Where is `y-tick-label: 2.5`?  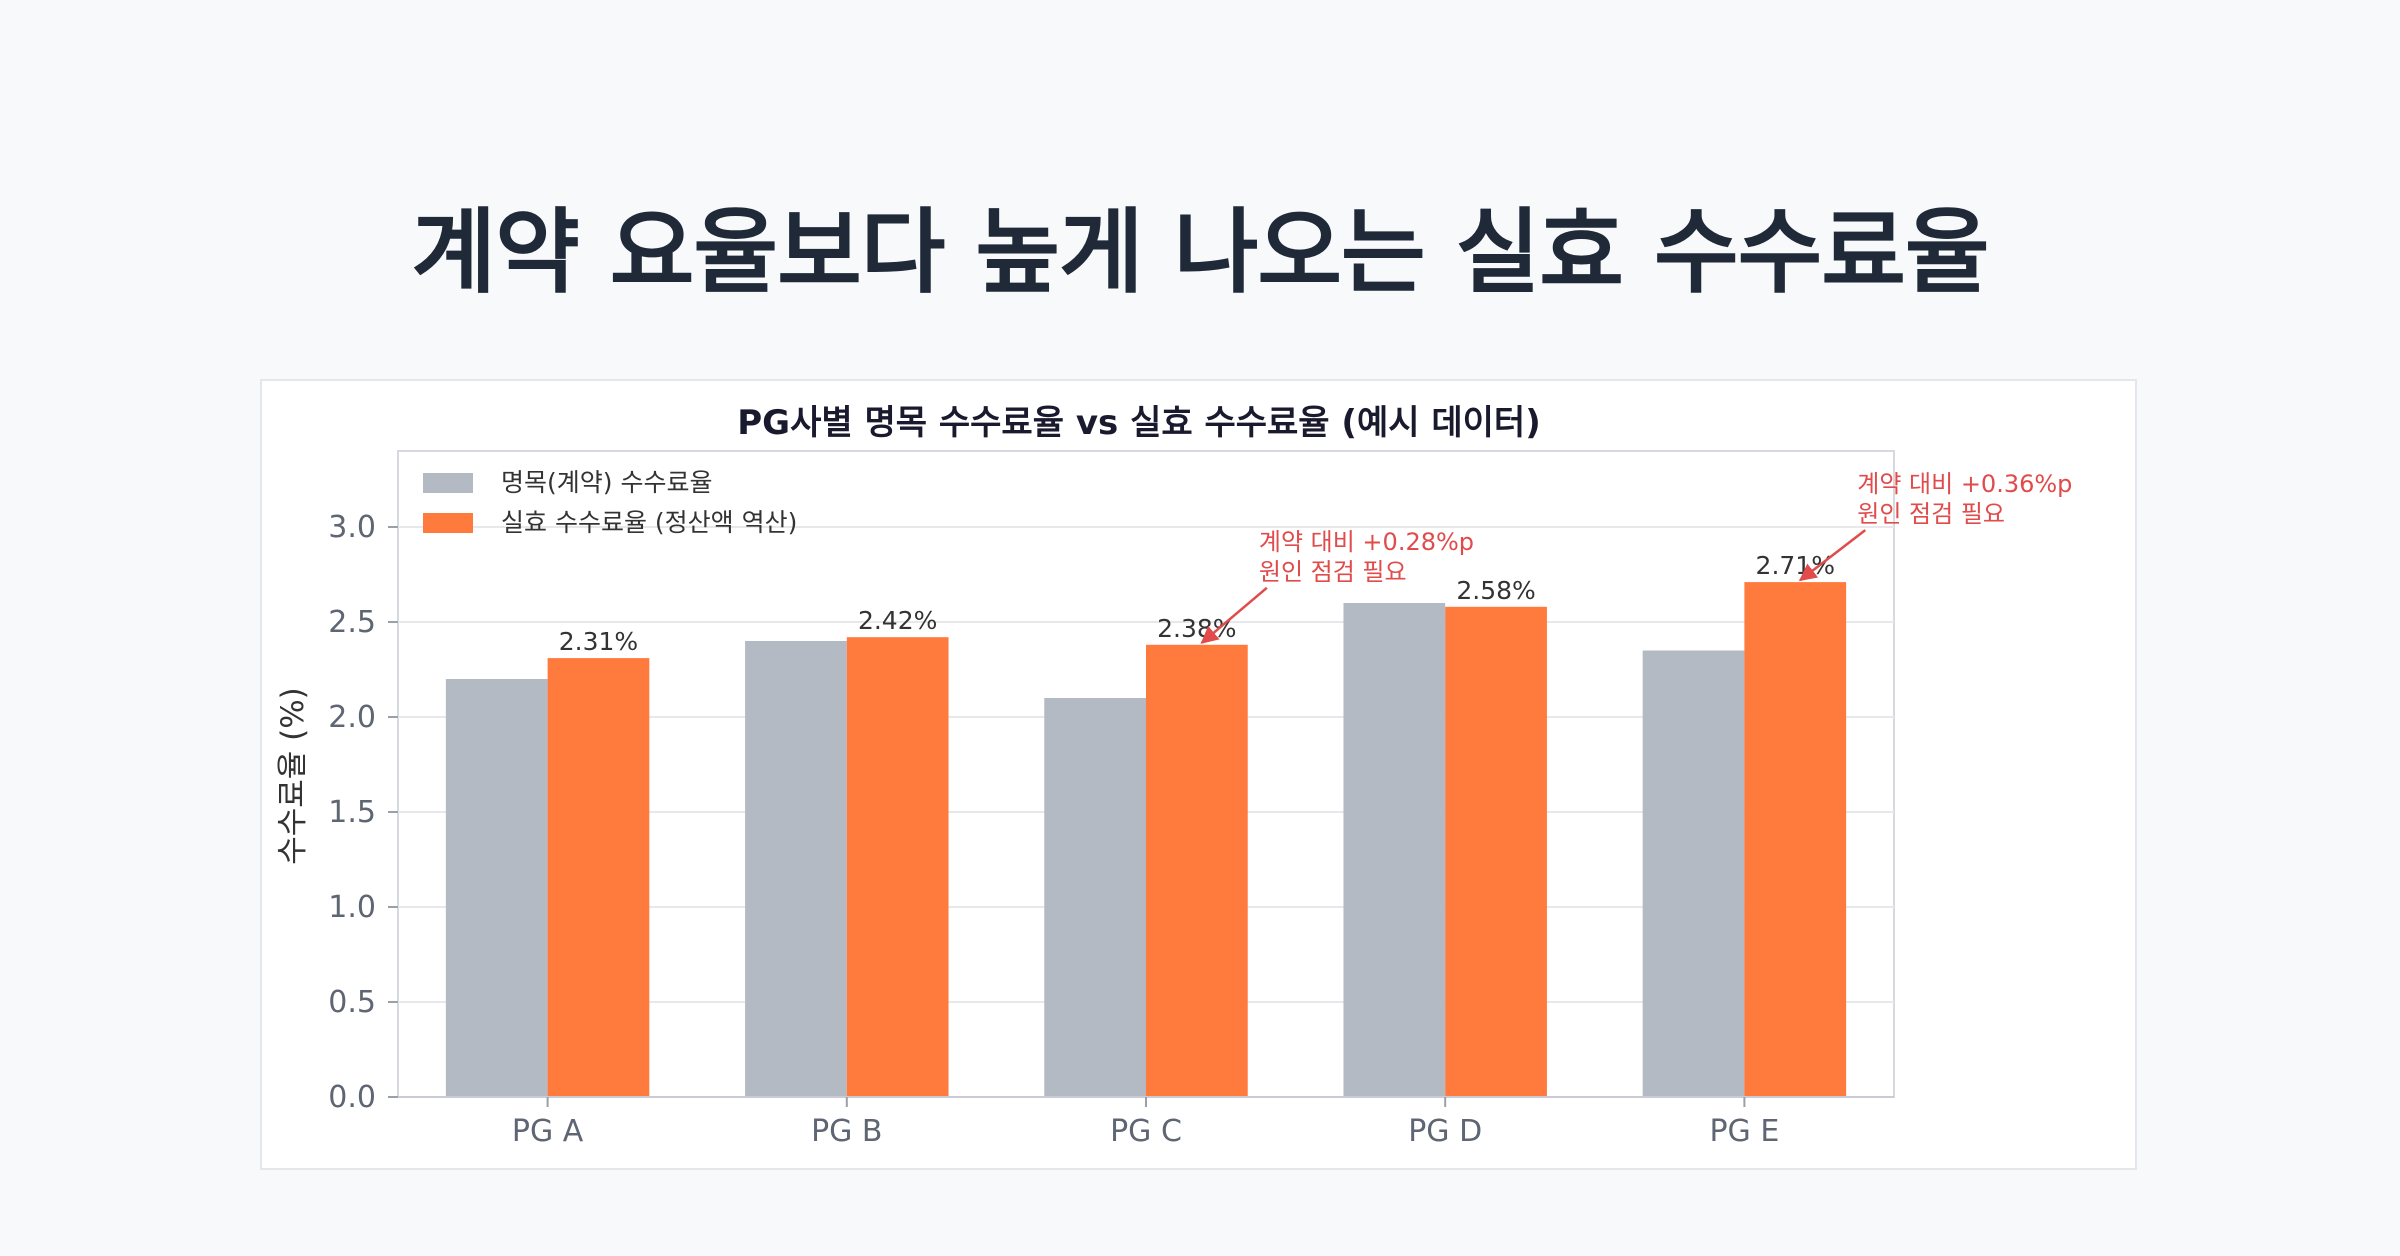 y-tick-label: 2.5 is located at coordinates (352, 622).